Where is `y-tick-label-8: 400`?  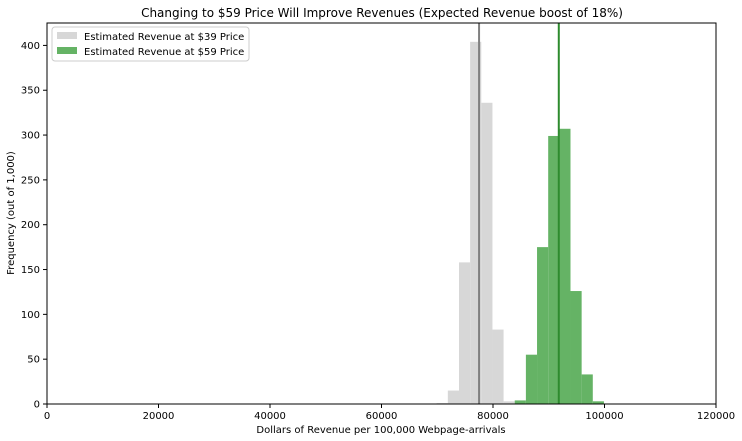
y-tick-label-8: 400 is located at coordinates (30, 46).